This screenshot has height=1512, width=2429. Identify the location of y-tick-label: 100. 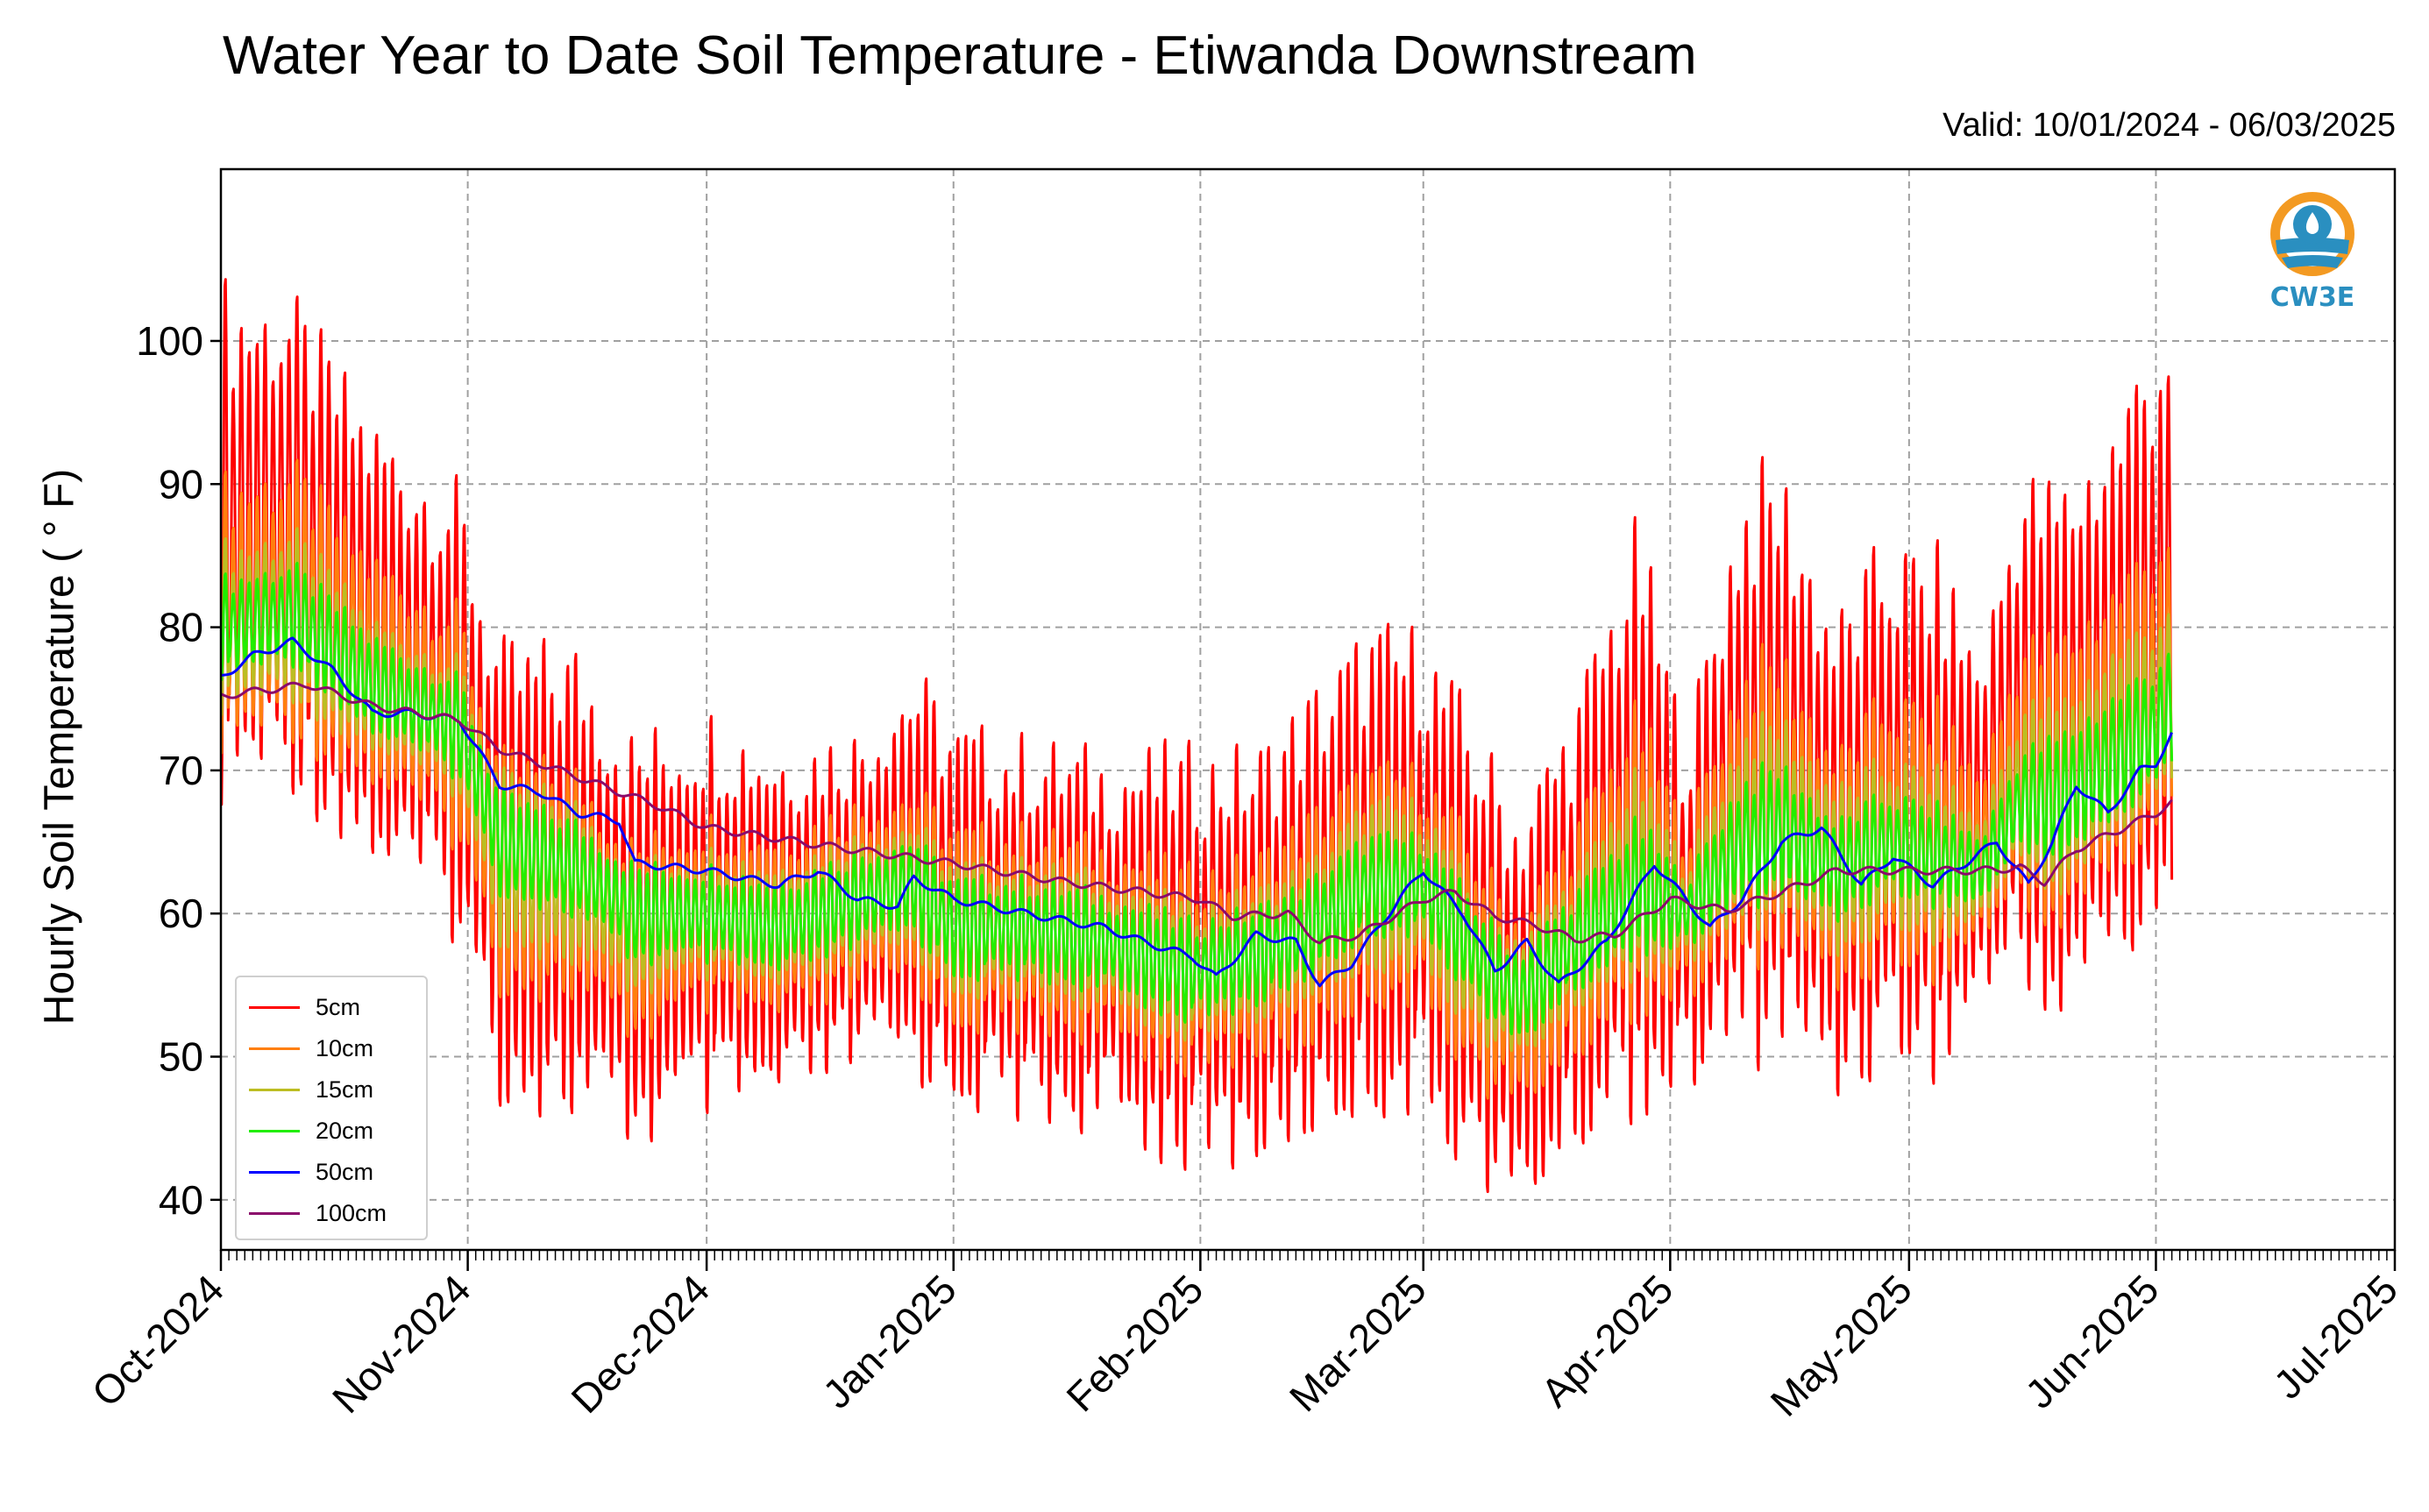
(170, 341).